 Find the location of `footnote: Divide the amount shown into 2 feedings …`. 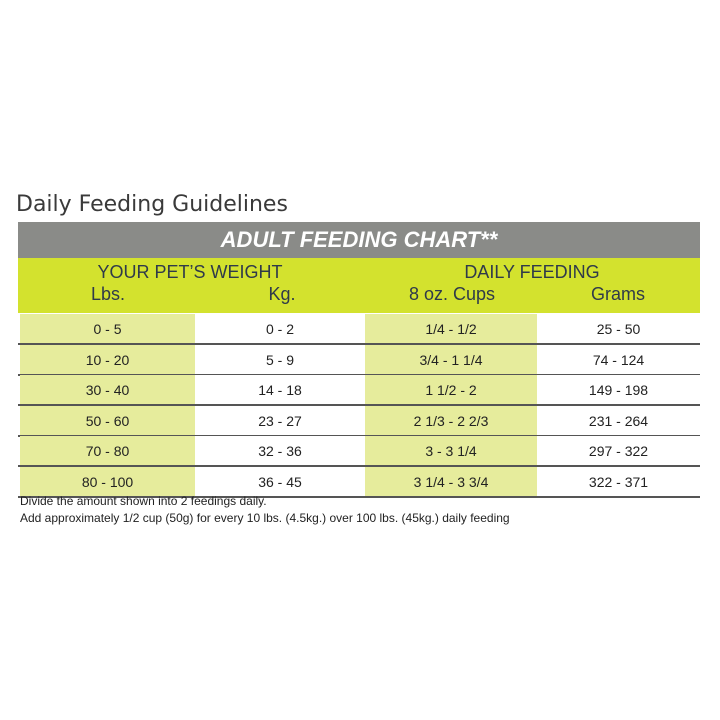

footnote: Divide the amount shown into 2 feedings … is located at coordinates (143, 501).